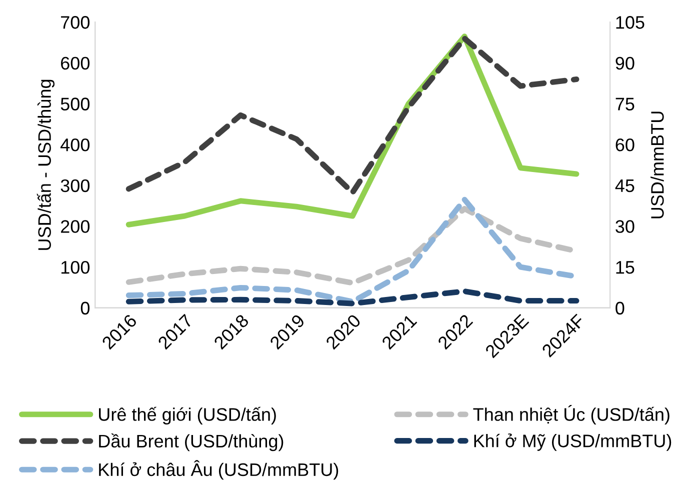 The width and height of the screenshot is (694, 491). I want to click on y-tick-label: 600, so click(75, 63).